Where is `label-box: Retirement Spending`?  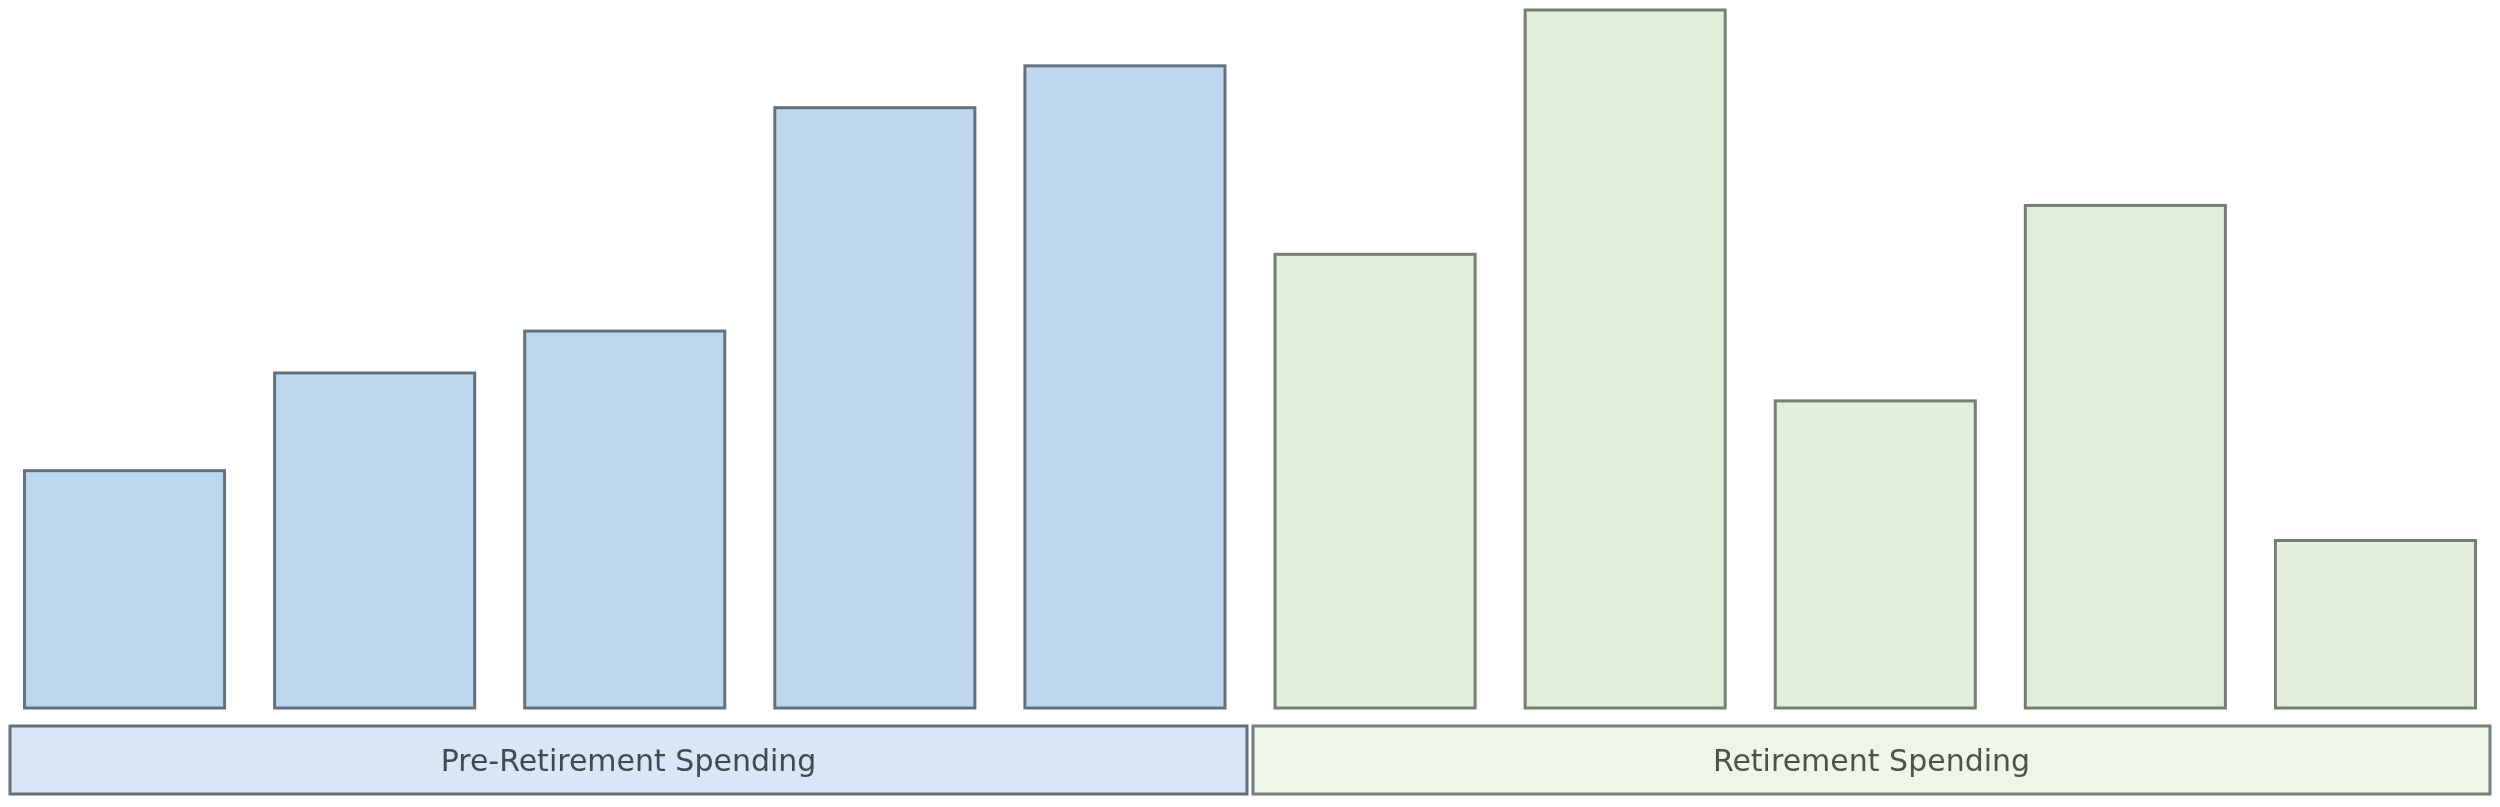
label-box: Retirement Spending is located at coordinates (1871, 760).